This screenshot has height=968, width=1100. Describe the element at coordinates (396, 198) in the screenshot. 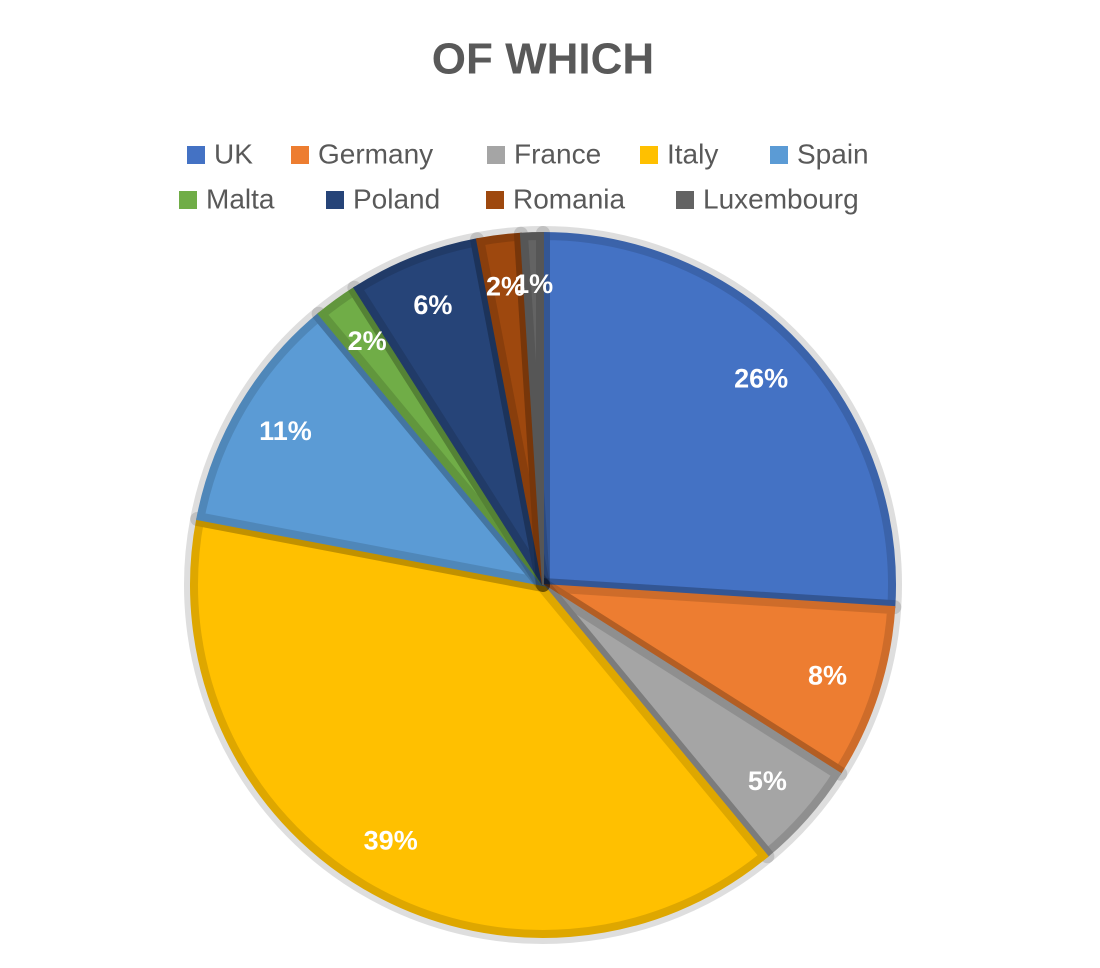

I see `legend-text: Poland` at that location.